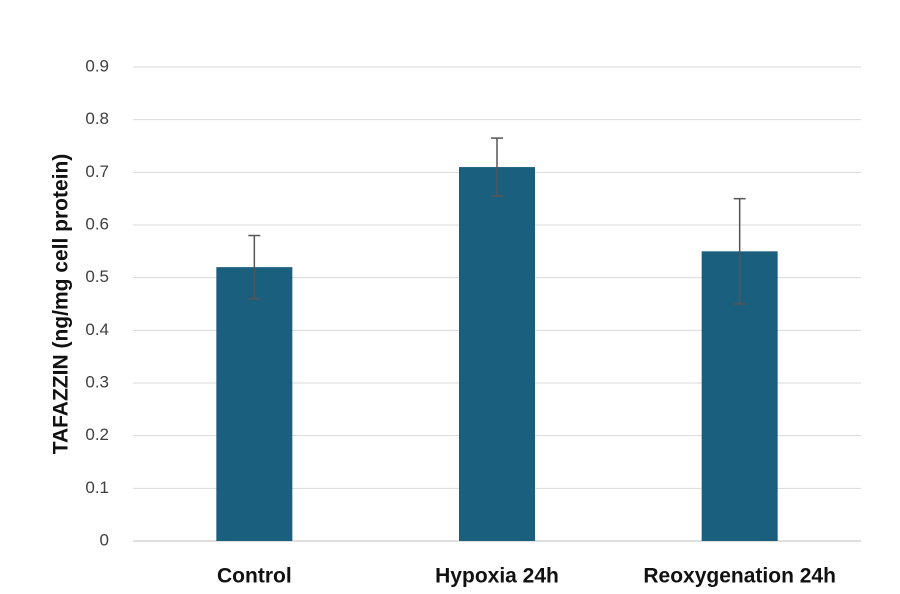 Image resolution: width=900 pixels, height=594 pixels. What do you see at coordinates (254, 404) in the screenshot?
I see `bar-control` at bounding box center [254, 404].